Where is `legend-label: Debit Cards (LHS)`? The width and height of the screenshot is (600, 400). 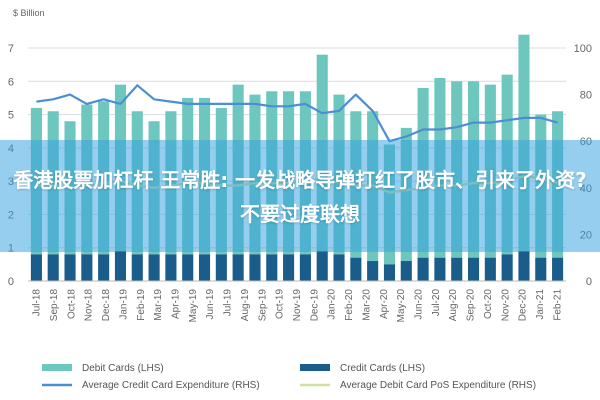 legend-label: Debit Cards (LHS) is located at coordinates (123, 368).